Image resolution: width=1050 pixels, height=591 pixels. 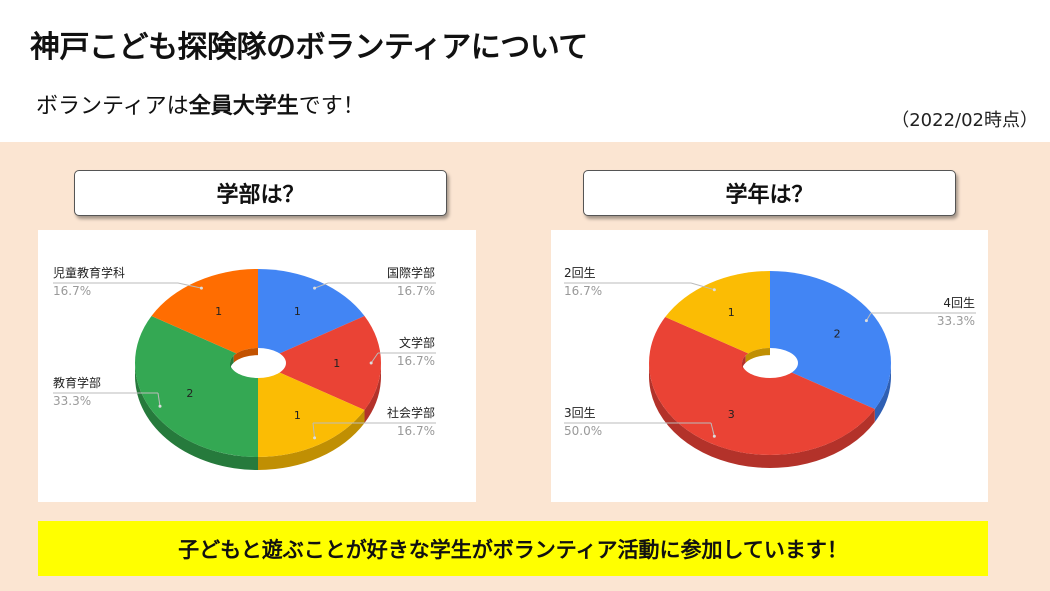 What do you see at coordinates (243, 106) in the screenshot?
I see `subtitle-bold: 全員大学生` at bounding box center [243, 106].